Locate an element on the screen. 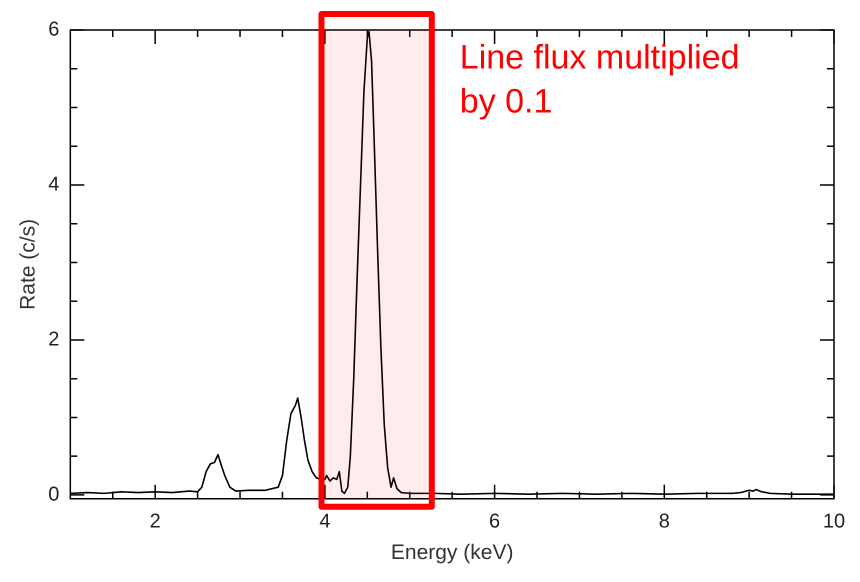  x-tick-label: 2 is located at coordinates (155, 521).